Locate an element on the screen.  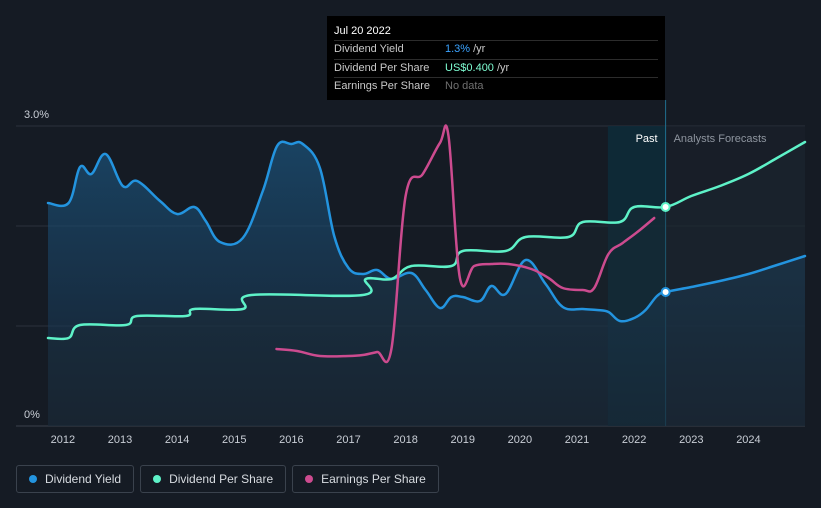
tooltip-value: No data is located at coordinates (464, 86).